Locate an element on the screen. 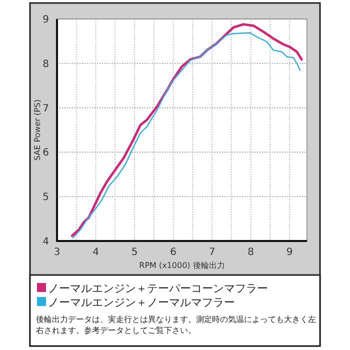 The width and height of the screenshot is (350, 350). x-axis-title: RPM (x1000) 後輪出力 is located at coordinates (182, 265).